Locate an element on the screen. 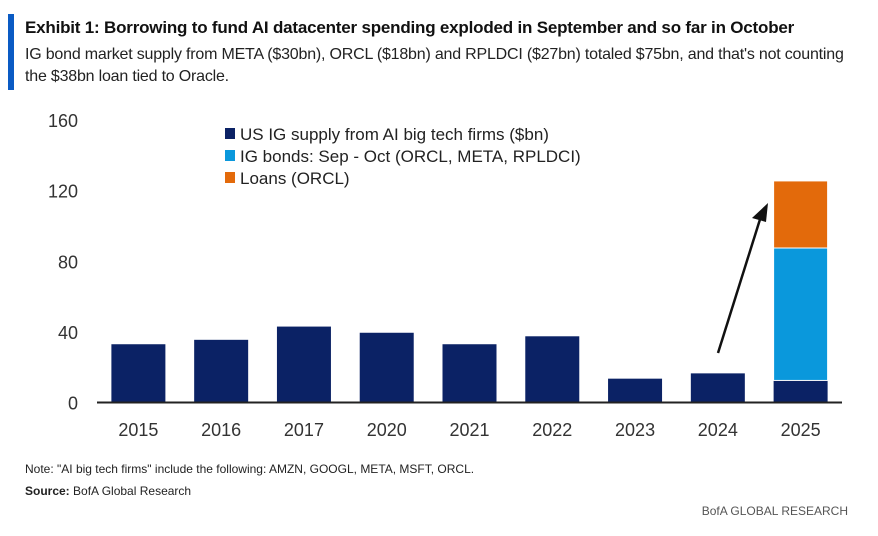 This screenshot has height=536, width=878. annotation-arrow-line is located at coordinates (740, 283).